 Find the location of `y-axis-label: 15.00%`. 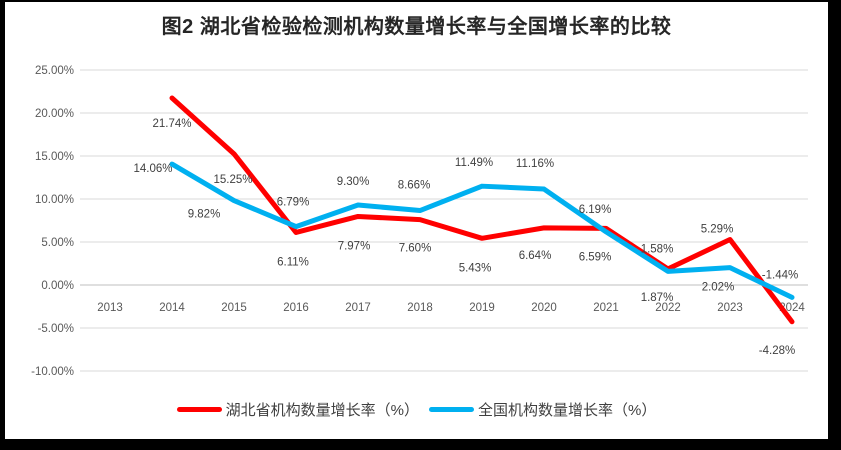

y-axis-label: 15.00% is located at coordinates (54, 157).